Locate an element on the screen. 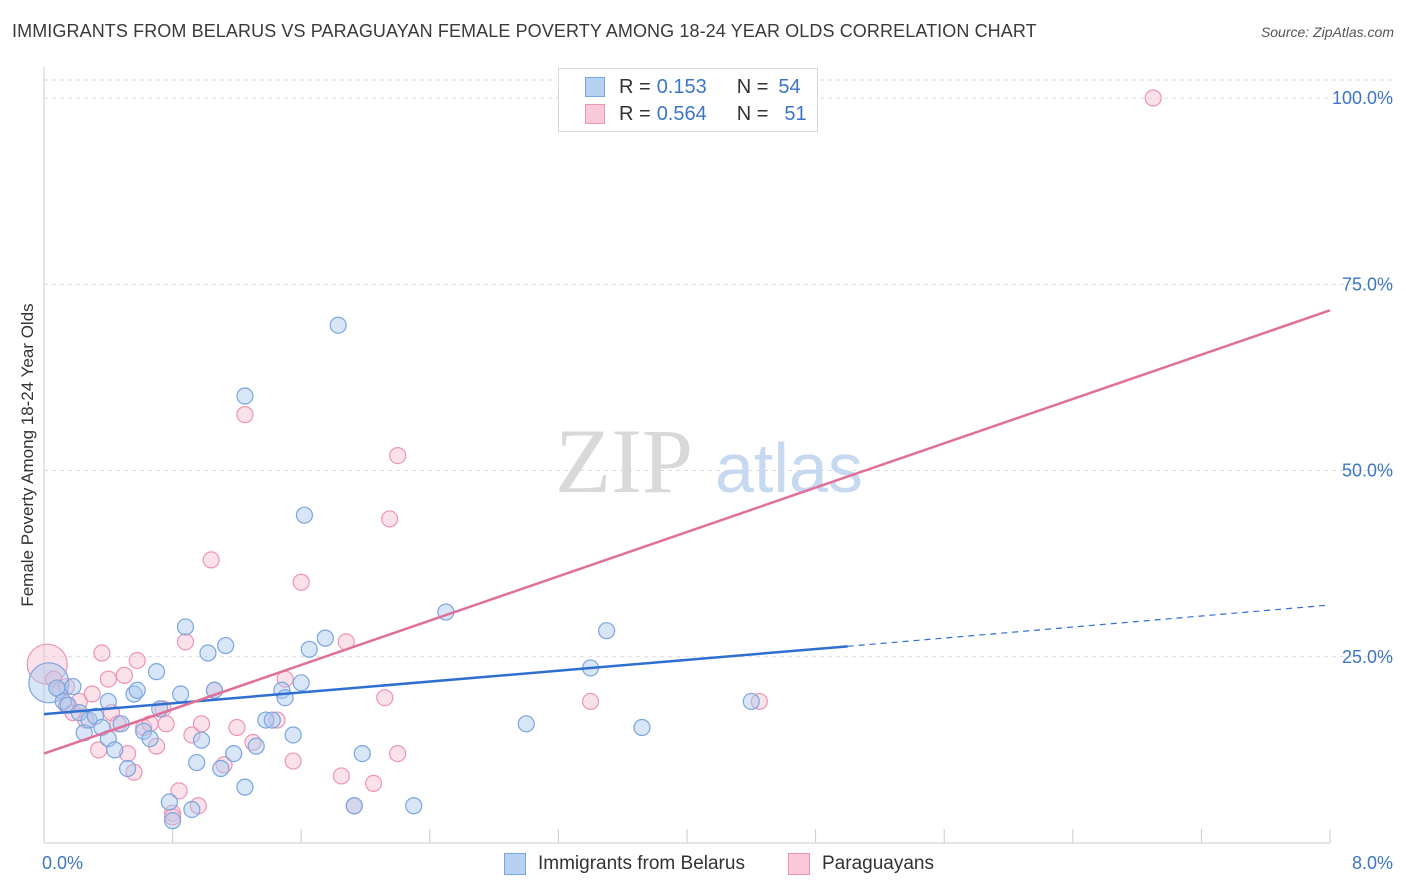  bottom-legend-label-belarus: Immigrants from Belarus is located at coordinates (641, 863).